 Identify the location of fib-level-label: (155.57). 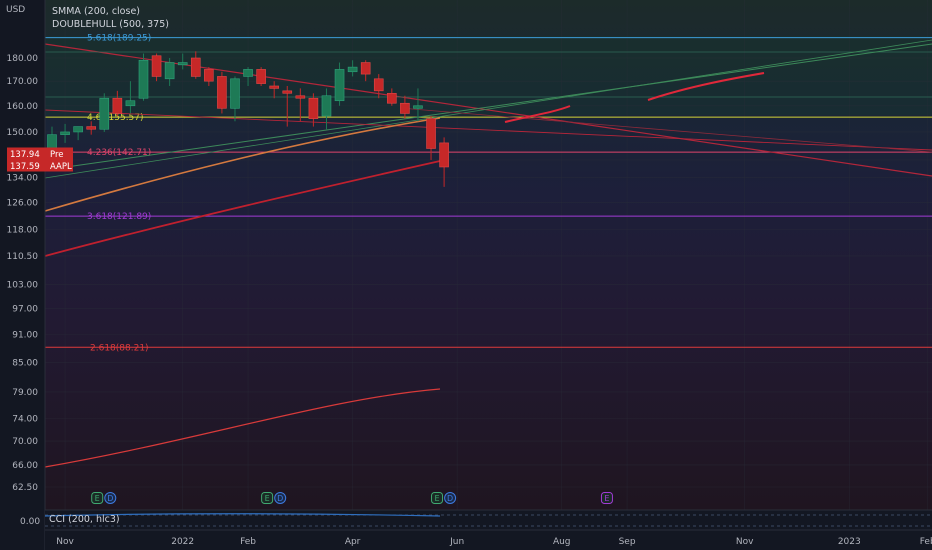
(124, 118).